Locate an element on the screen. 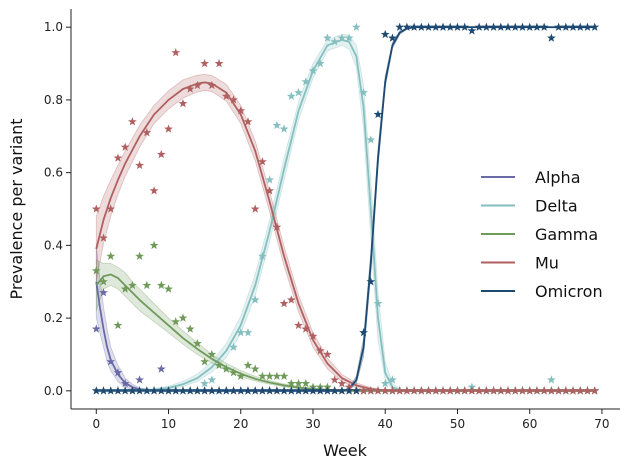 This screenshot has width=635, height=470. x-tick-label: 70 is located at coordinates (601, 424).